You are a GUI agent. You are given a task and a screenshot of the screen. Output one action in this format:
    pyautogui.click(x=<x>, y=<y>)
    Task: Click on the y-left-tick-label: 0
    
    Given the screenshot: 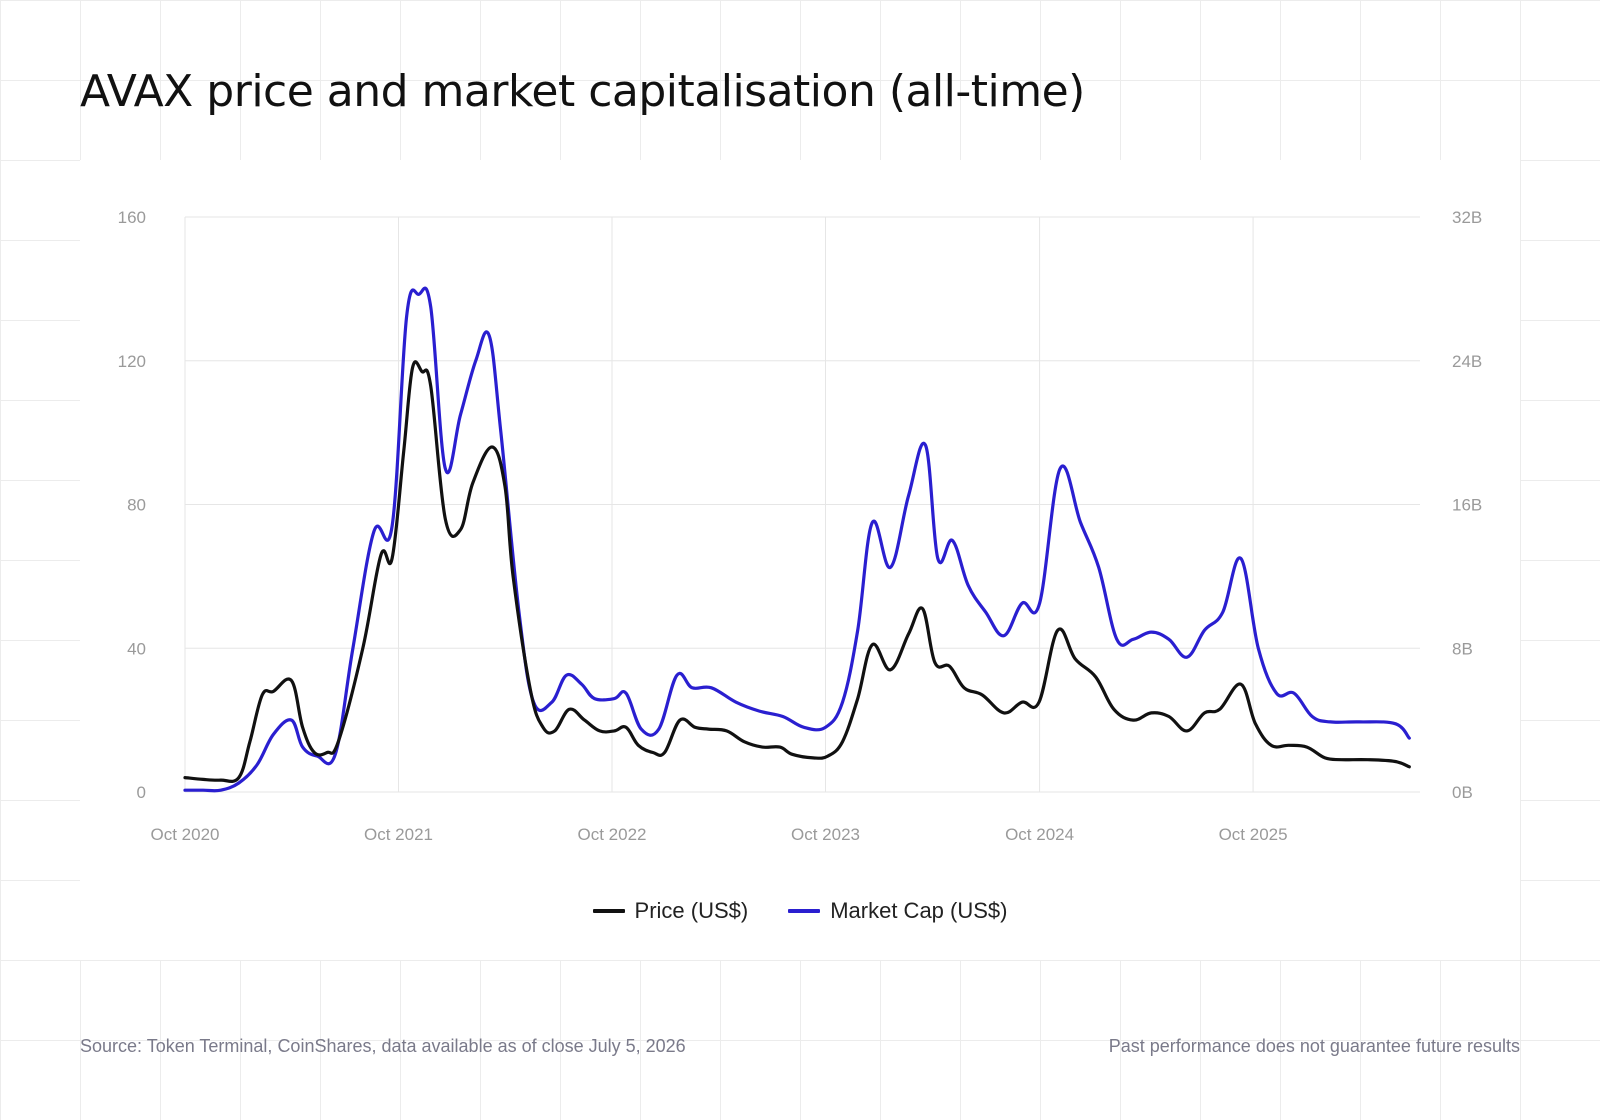 What is the action you would take?
    pyautogui.click(x=141, y=792)
    